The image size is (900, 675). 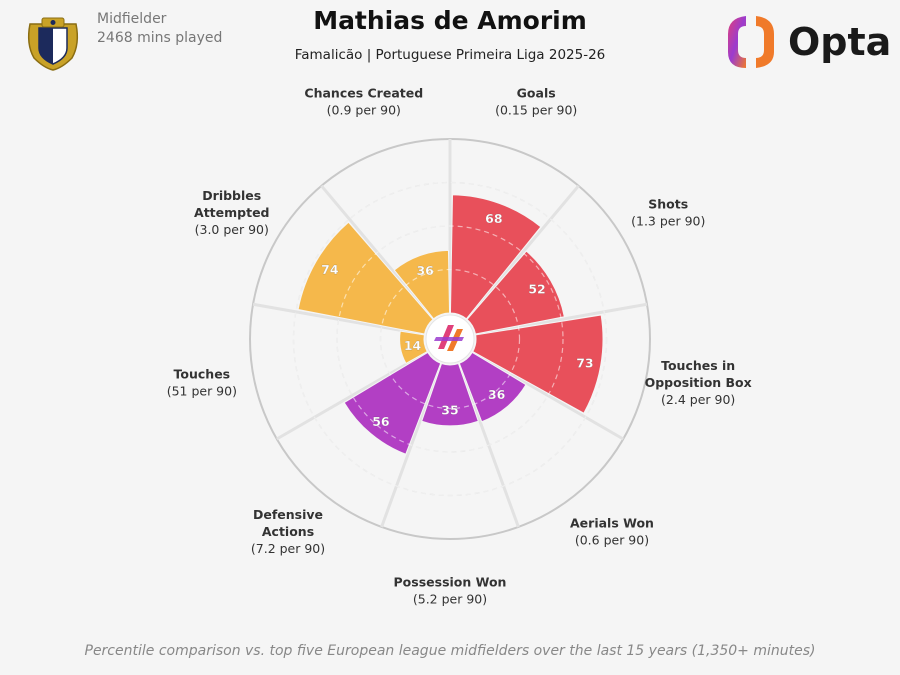 I want to click on category-name-label: Opposition Box, so click(x=698, y=382).